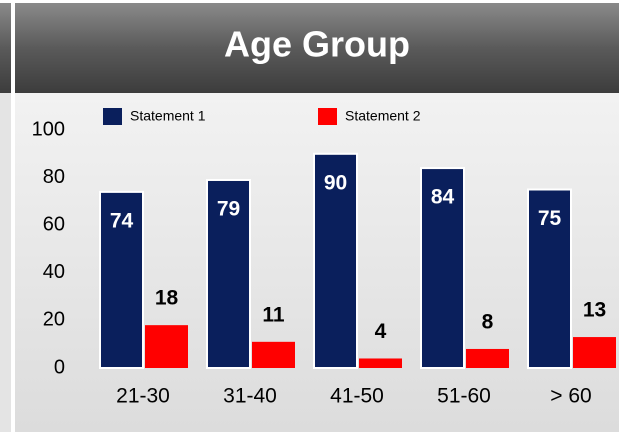  I want to click on value-label: 90, so click(335, 182).